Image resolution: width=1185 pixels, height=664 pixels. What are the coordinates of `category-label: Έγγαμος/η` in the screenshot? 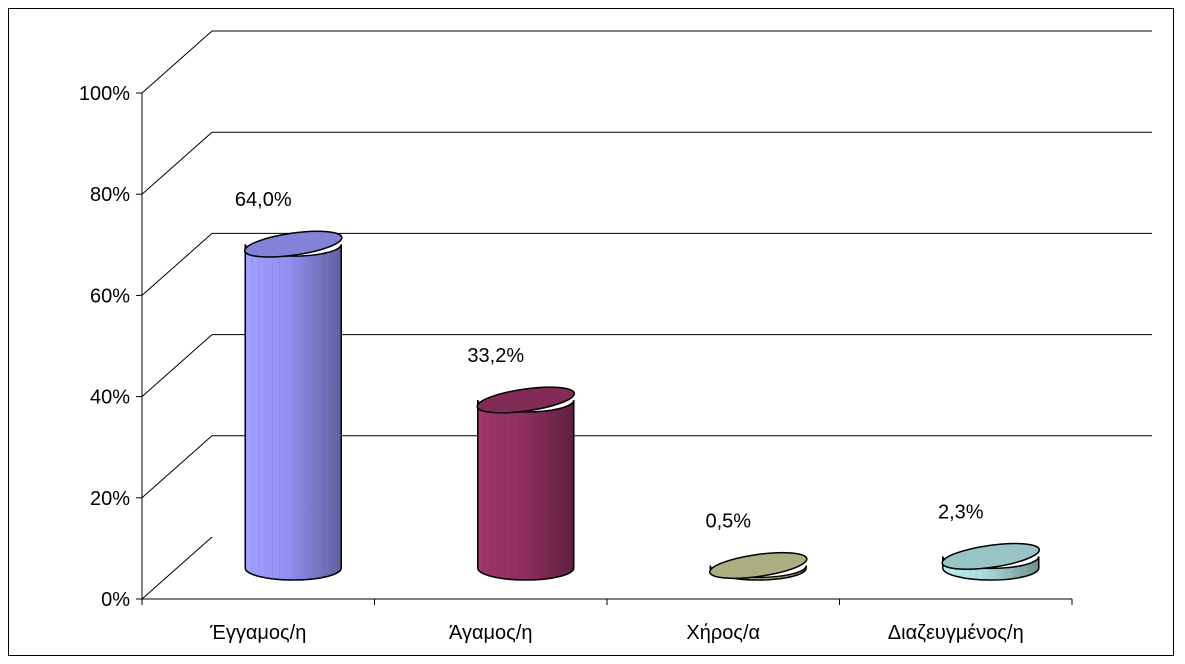 It's located at (257, 633).